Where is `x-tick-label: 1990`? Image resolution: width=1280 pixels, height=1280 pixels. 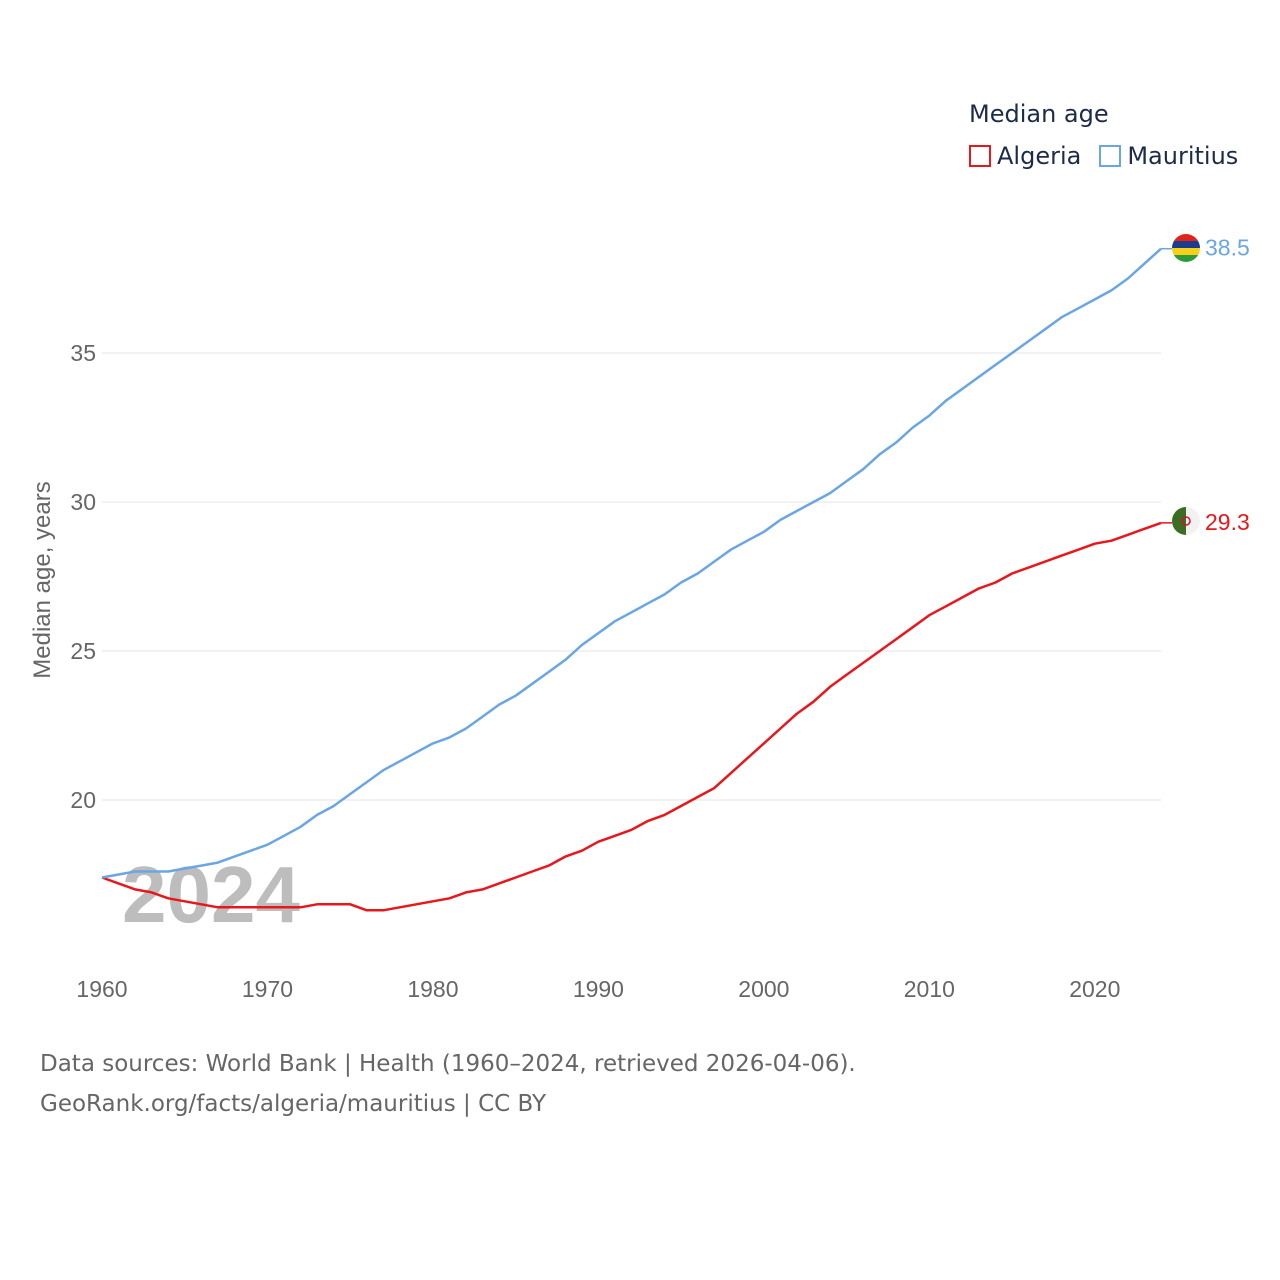
x-tick-label: 1990 is located at coordinates (598, 989).